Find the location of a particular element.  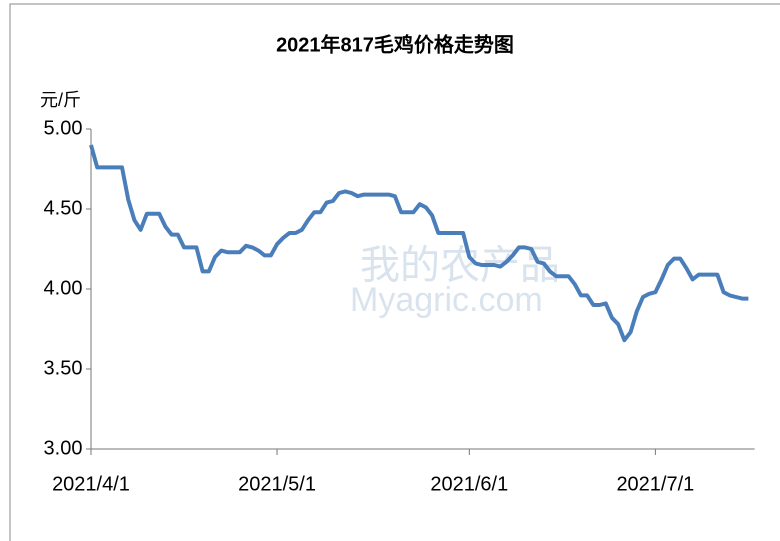

y-axis-label: 元/斤 is located at coordinates (60, 100).